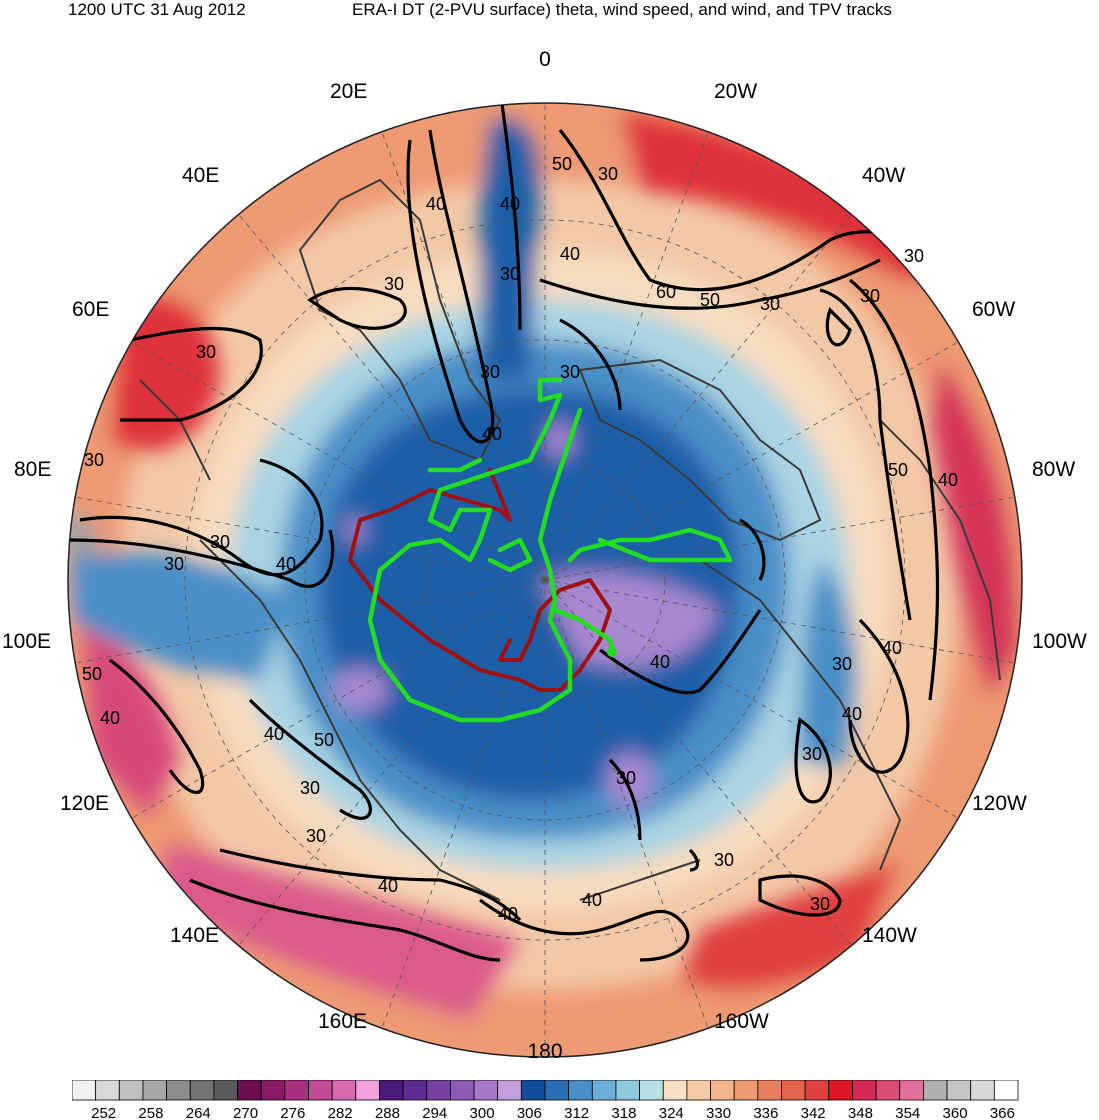 The height and width of the screenshot is (1120, 1099). I want to click on colorbar-tick-label: 306, so click(529, 1112).